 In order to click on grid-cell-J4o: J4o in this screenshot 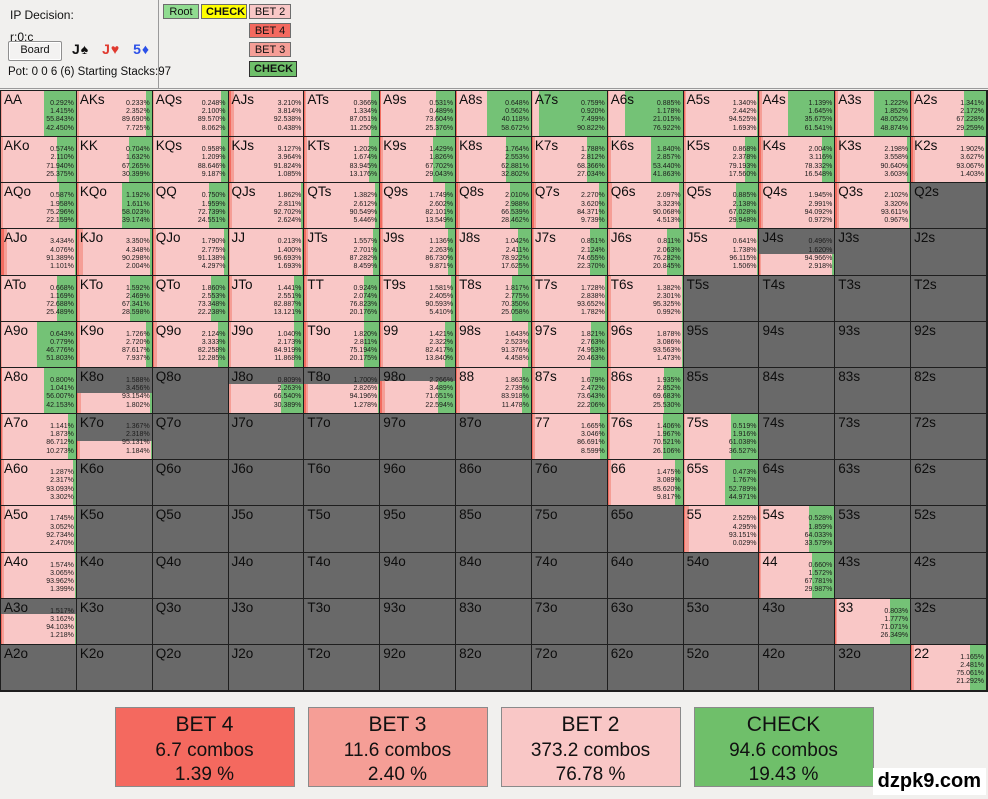, I will do `click(266, 575)`.